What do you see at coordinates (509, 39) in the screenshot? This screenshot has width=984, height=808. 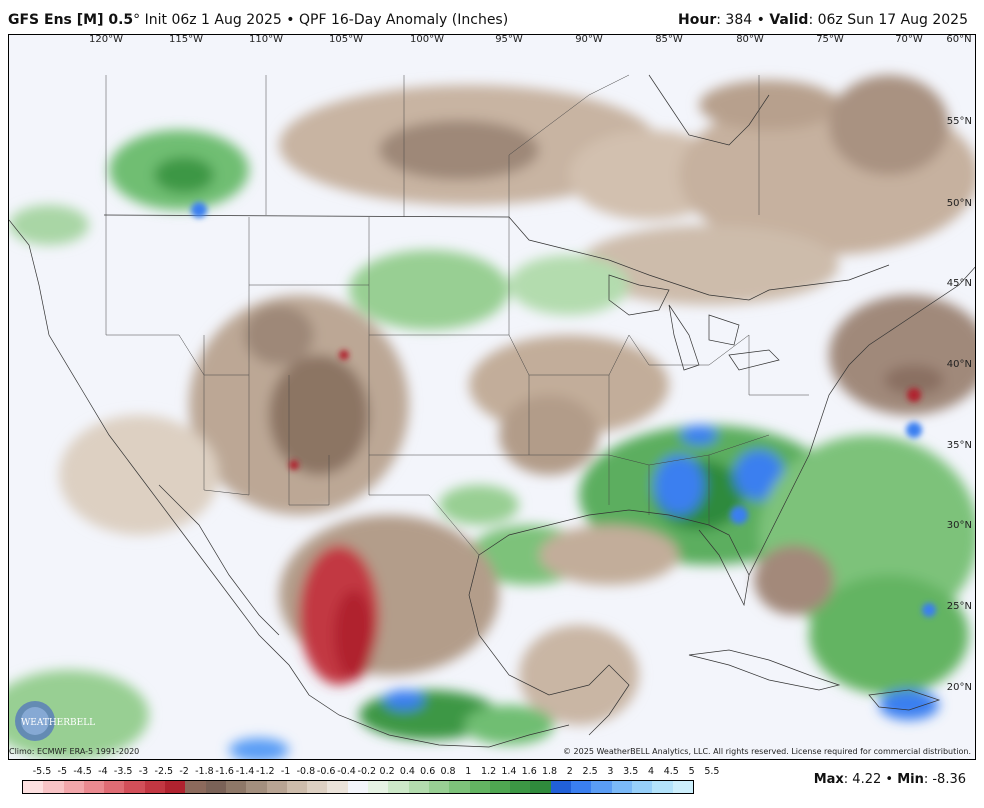 I see `lon-label: 95°W` at bounding box center [509, 39].